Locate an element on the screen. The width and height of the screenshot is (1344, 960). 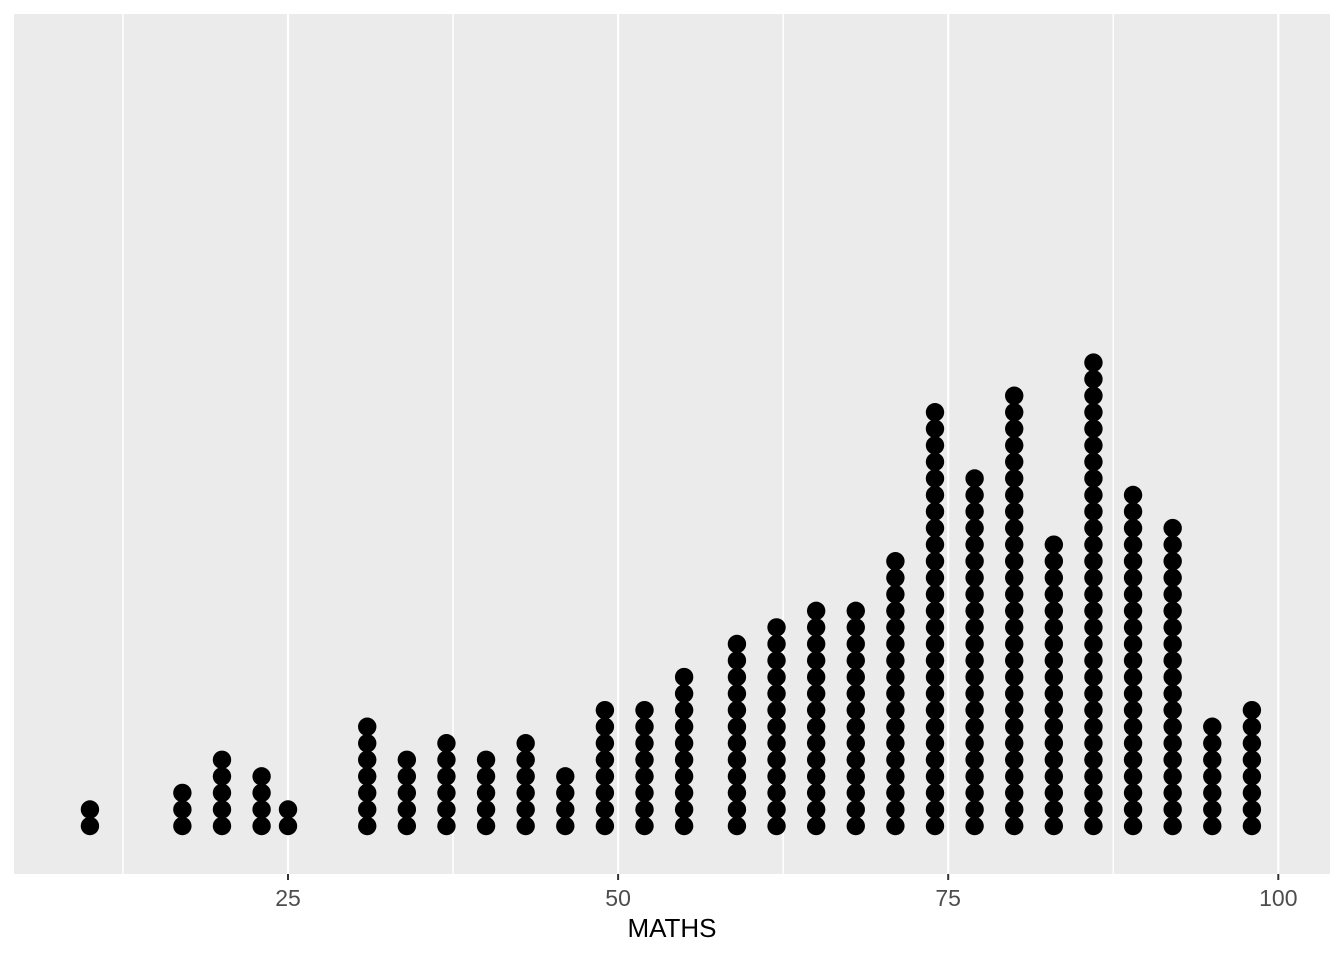
x-axis-title: MATHS is located at coordinates (672, 928).